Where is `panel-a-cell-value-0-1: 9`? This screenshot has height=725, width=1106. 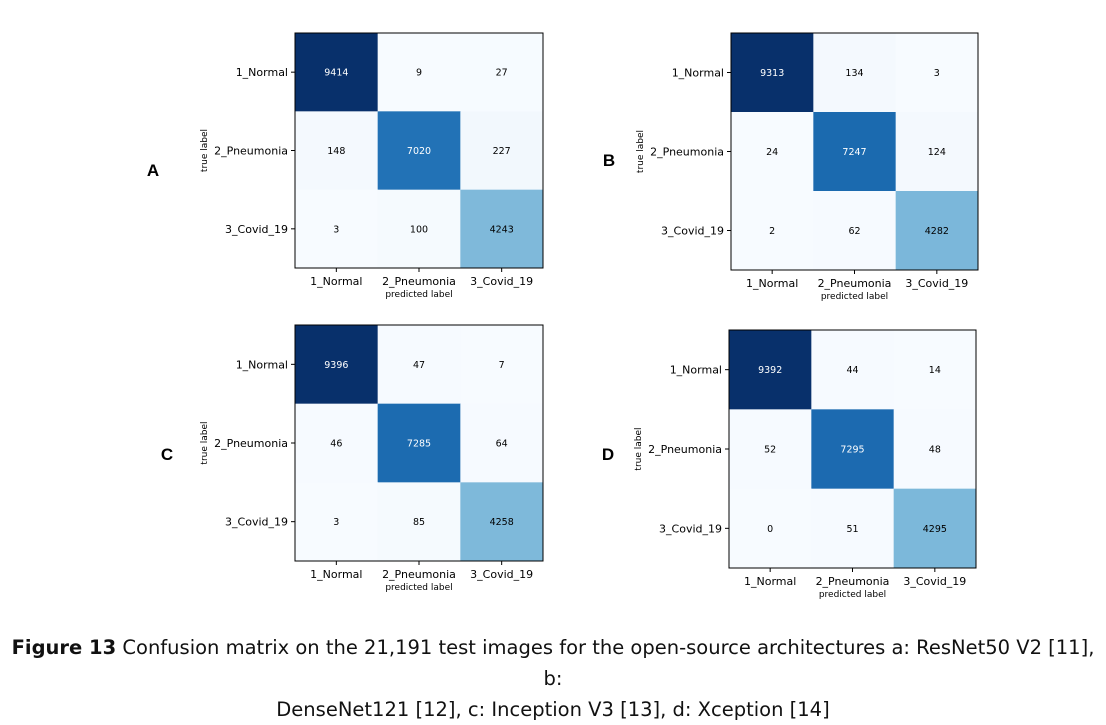
panel-a-cell-value-0-1: 9 is located at coordinates (419, 73).